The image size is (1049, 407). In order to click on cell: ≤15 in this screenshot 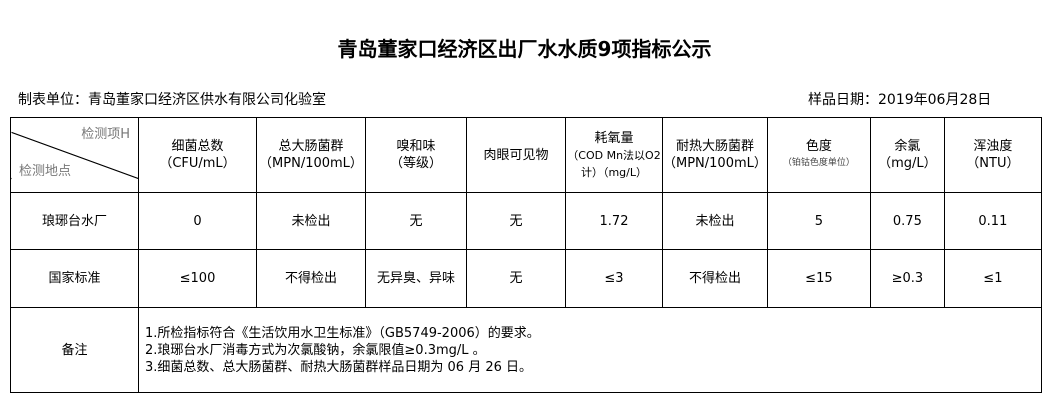, I will do `click(818, 278)`.